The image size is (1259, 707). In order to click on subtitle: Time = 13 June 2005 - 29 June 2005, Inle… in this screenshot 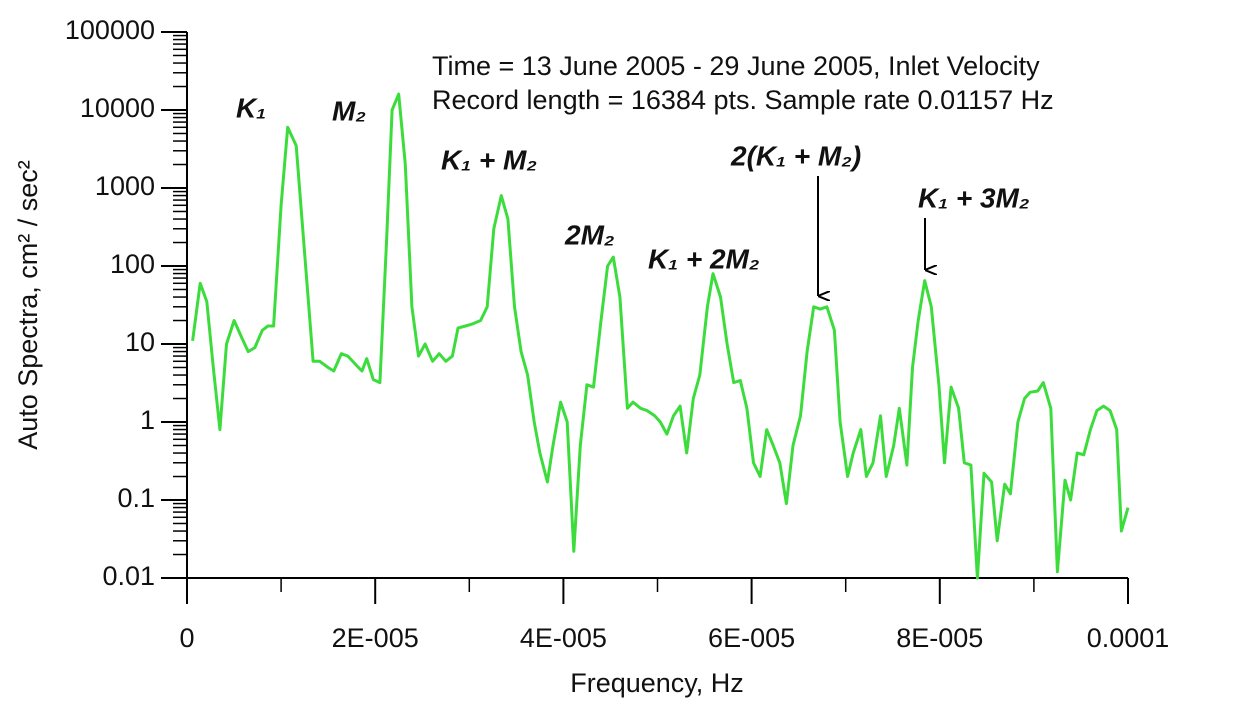, I will do `click(736, 66)`.